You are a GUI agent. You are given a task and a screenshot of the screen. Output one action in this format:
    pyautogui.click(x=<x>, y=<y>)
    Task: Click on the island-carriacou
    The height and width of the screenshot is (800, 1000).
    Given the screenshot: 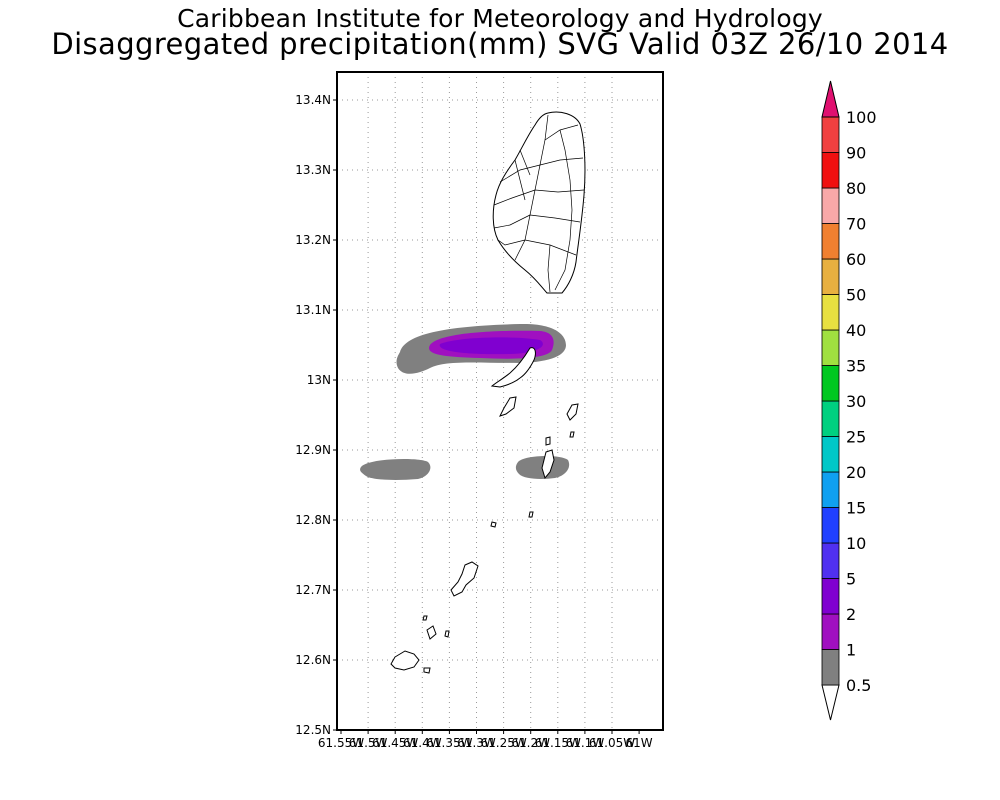 What is the action you would take?
    pyautogui.click(x=464, y=579)
    